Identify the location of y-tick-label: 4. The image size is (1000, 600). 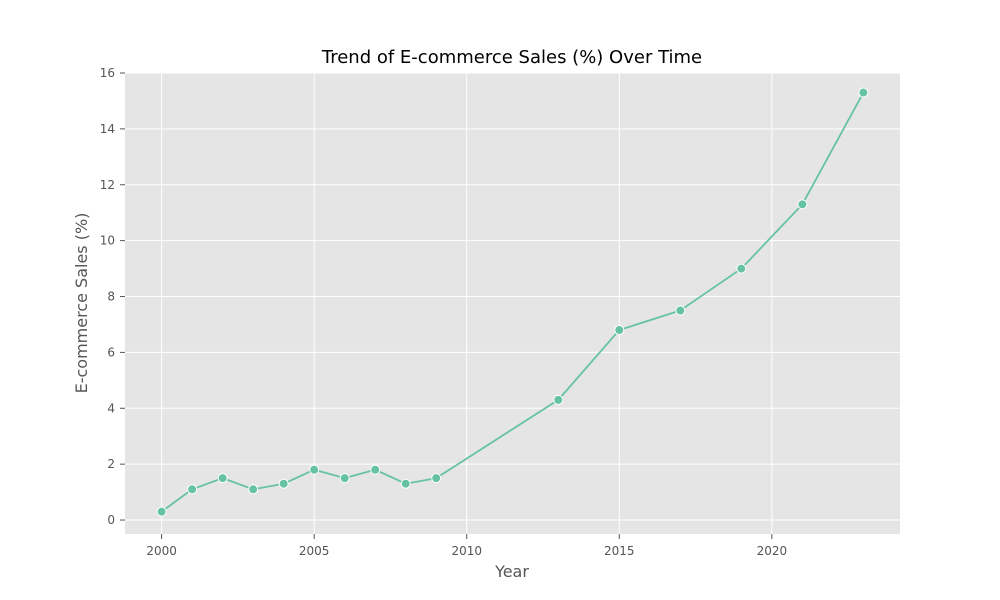
(111, 408).